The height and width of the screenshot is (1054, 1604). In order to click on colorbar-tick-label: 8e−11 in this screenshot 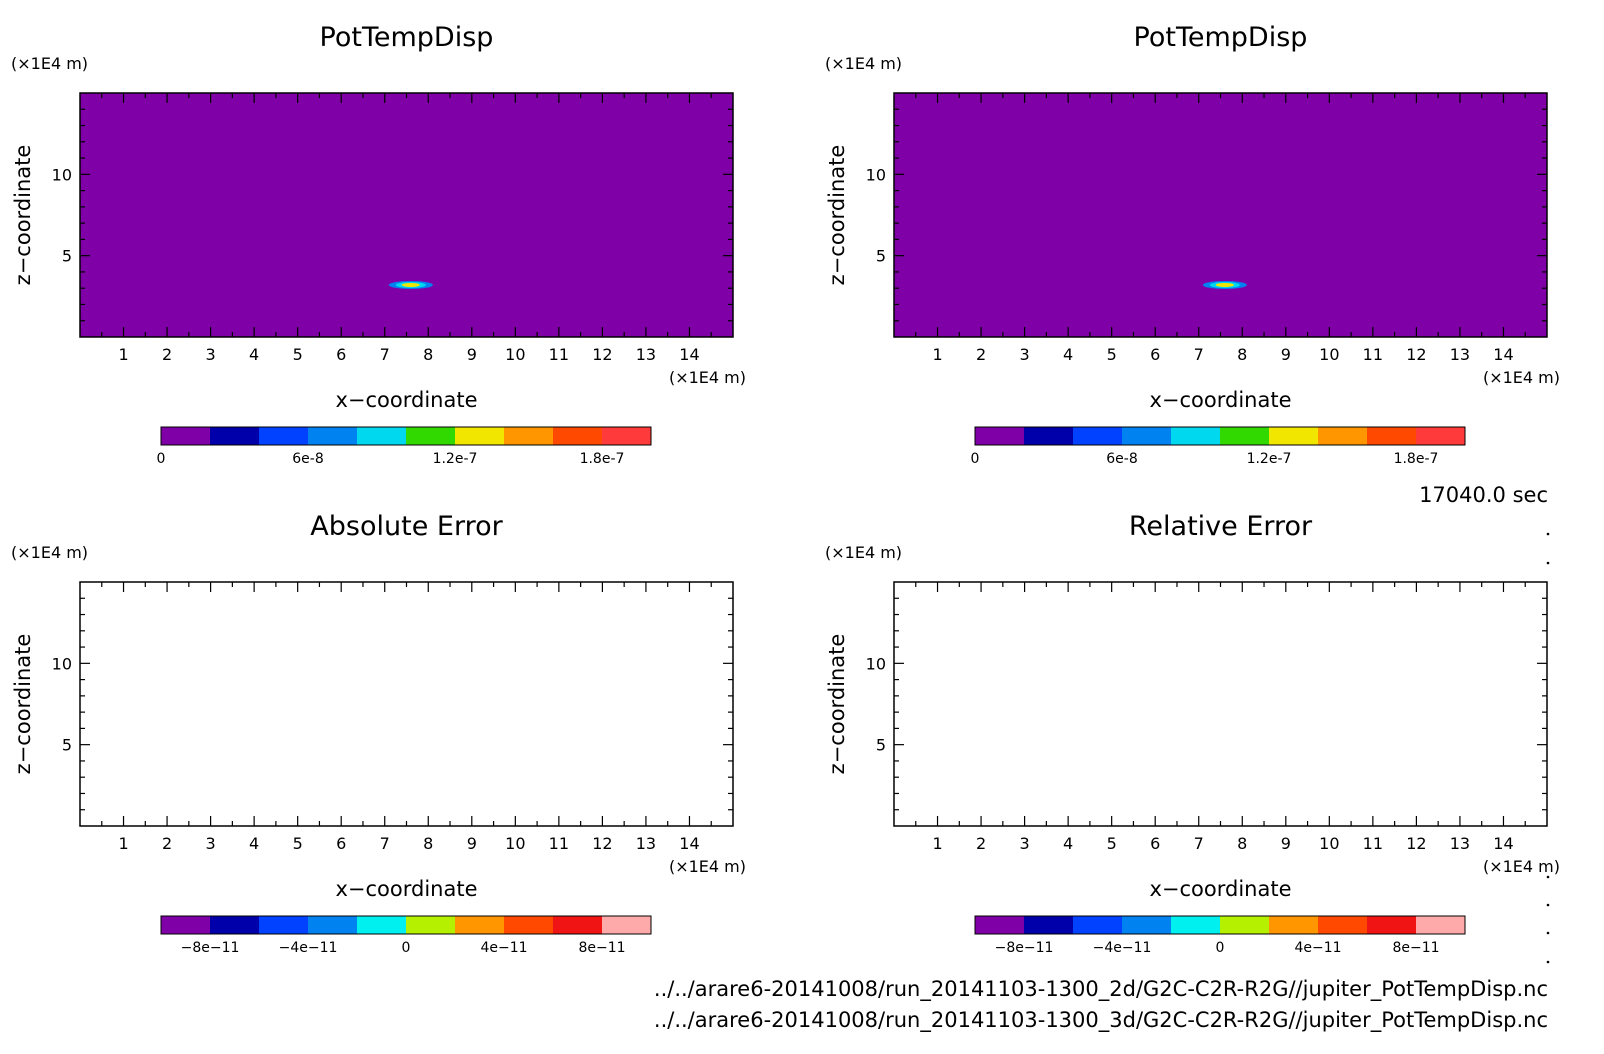, I will do `click(1415, 948)`.